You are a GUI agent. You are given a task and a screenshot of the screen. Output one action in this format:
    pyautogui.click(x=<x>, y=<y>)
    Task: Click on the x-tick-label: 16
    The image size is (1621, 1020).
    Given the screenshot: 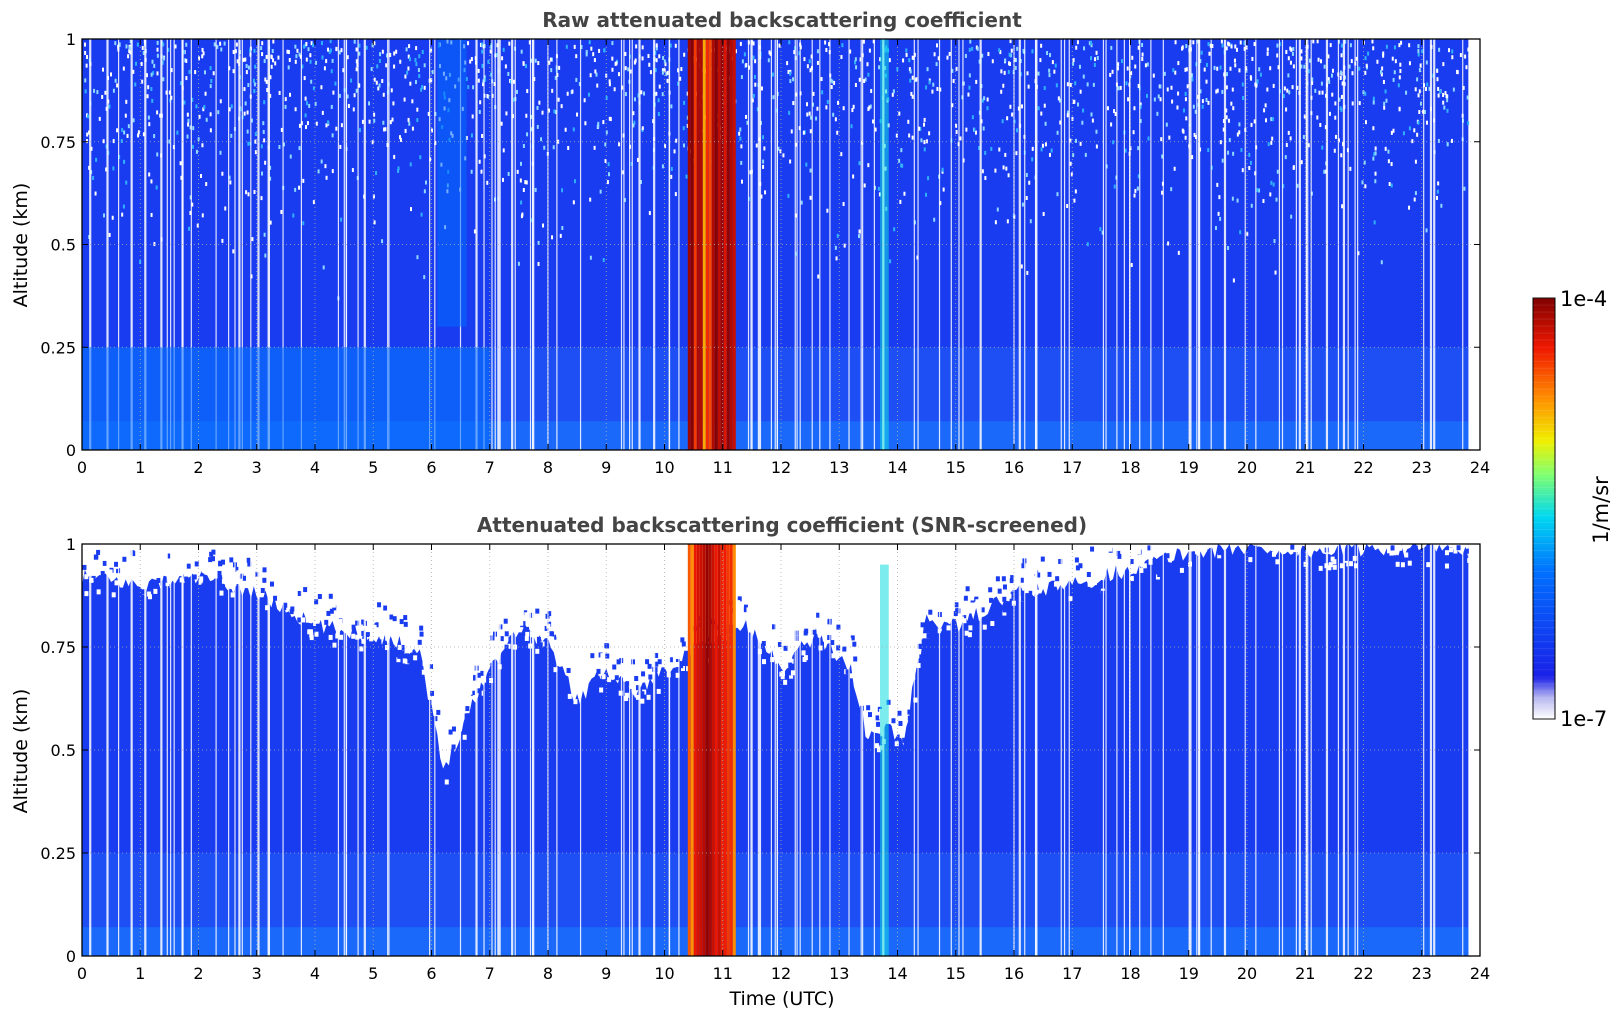 What is the action you would take?
    pyautogui.click(x=1014, y=467)
    